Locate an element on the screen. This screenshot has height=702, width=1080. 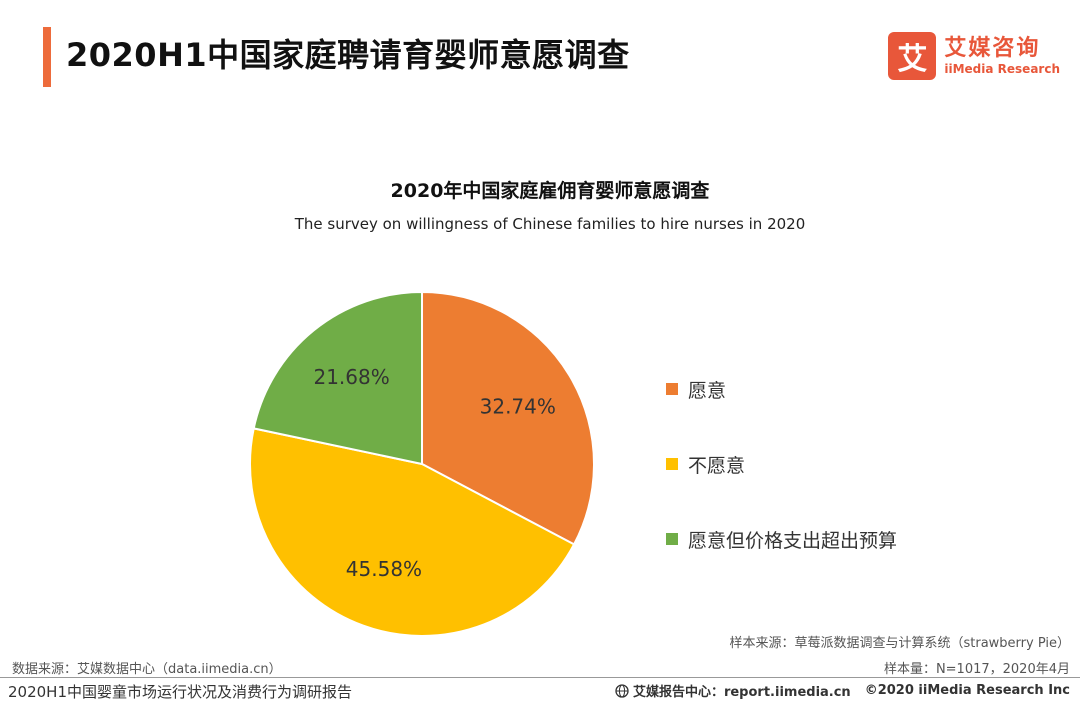
pie-label-willing: 32.74% is located at coordinates (518, 406).